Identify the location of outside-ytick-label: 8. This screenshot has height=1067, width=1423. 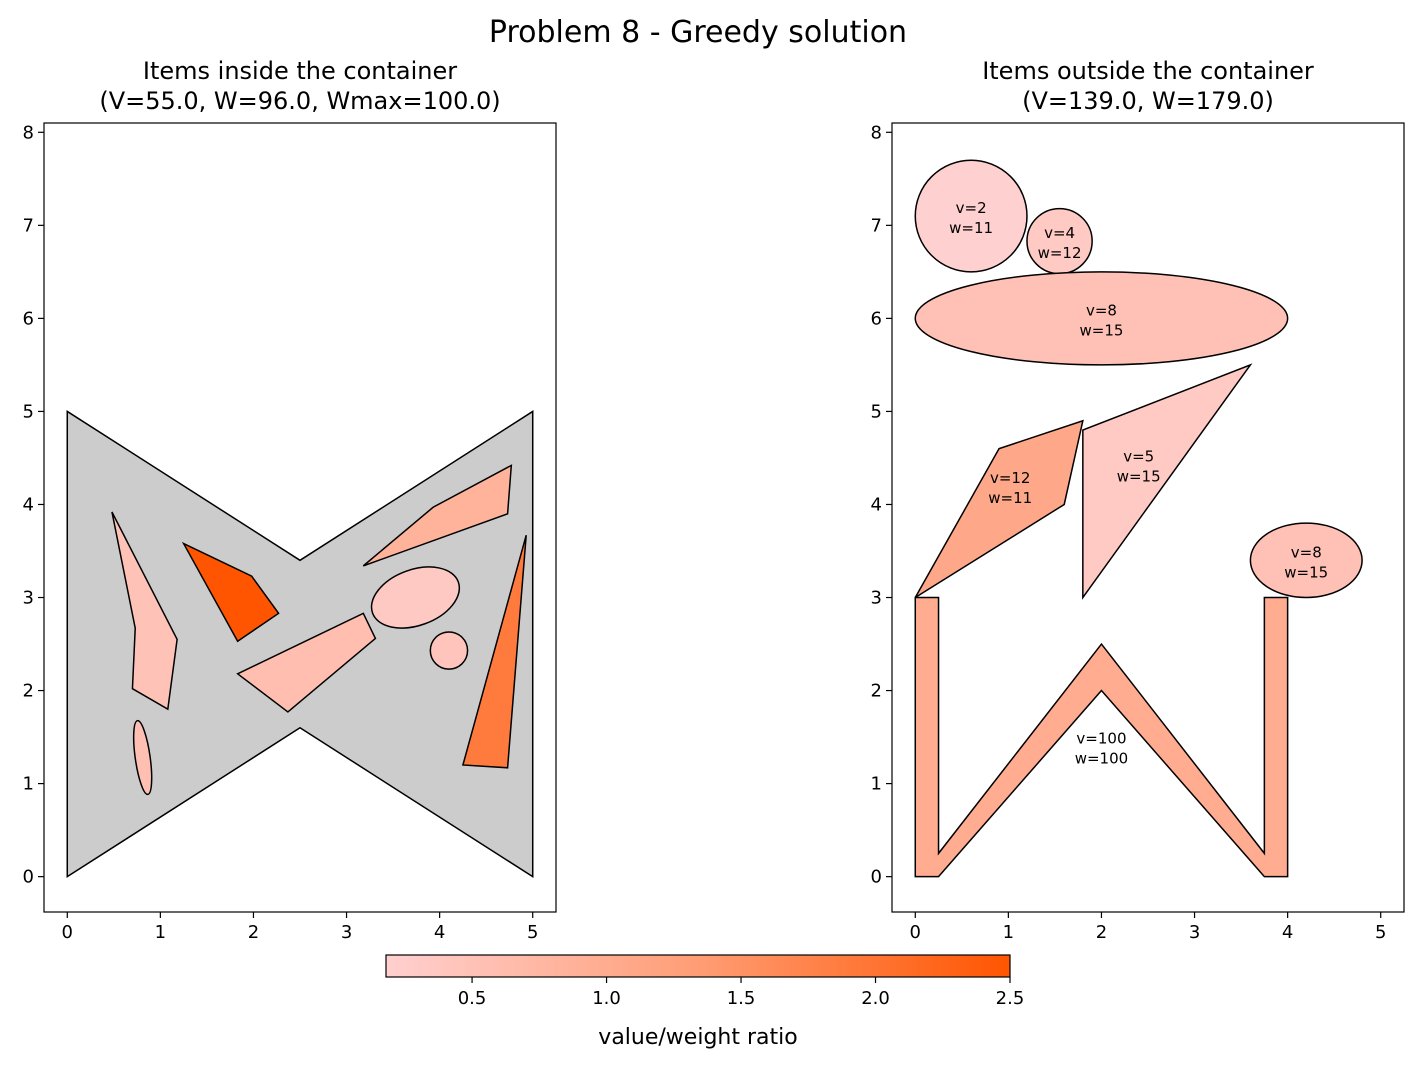
(876, 132).